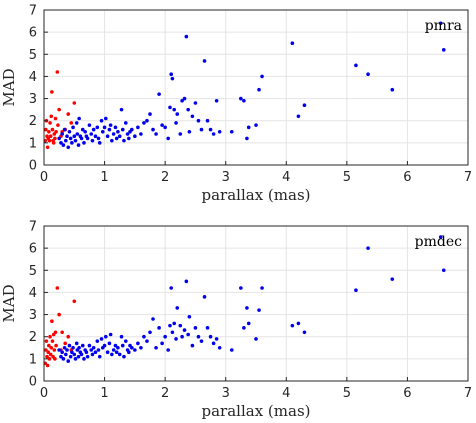  What do you see at coordinates (407, 393) in the screenshot?
I see `x-tick-label: 6` at bounding box center [407, 393].